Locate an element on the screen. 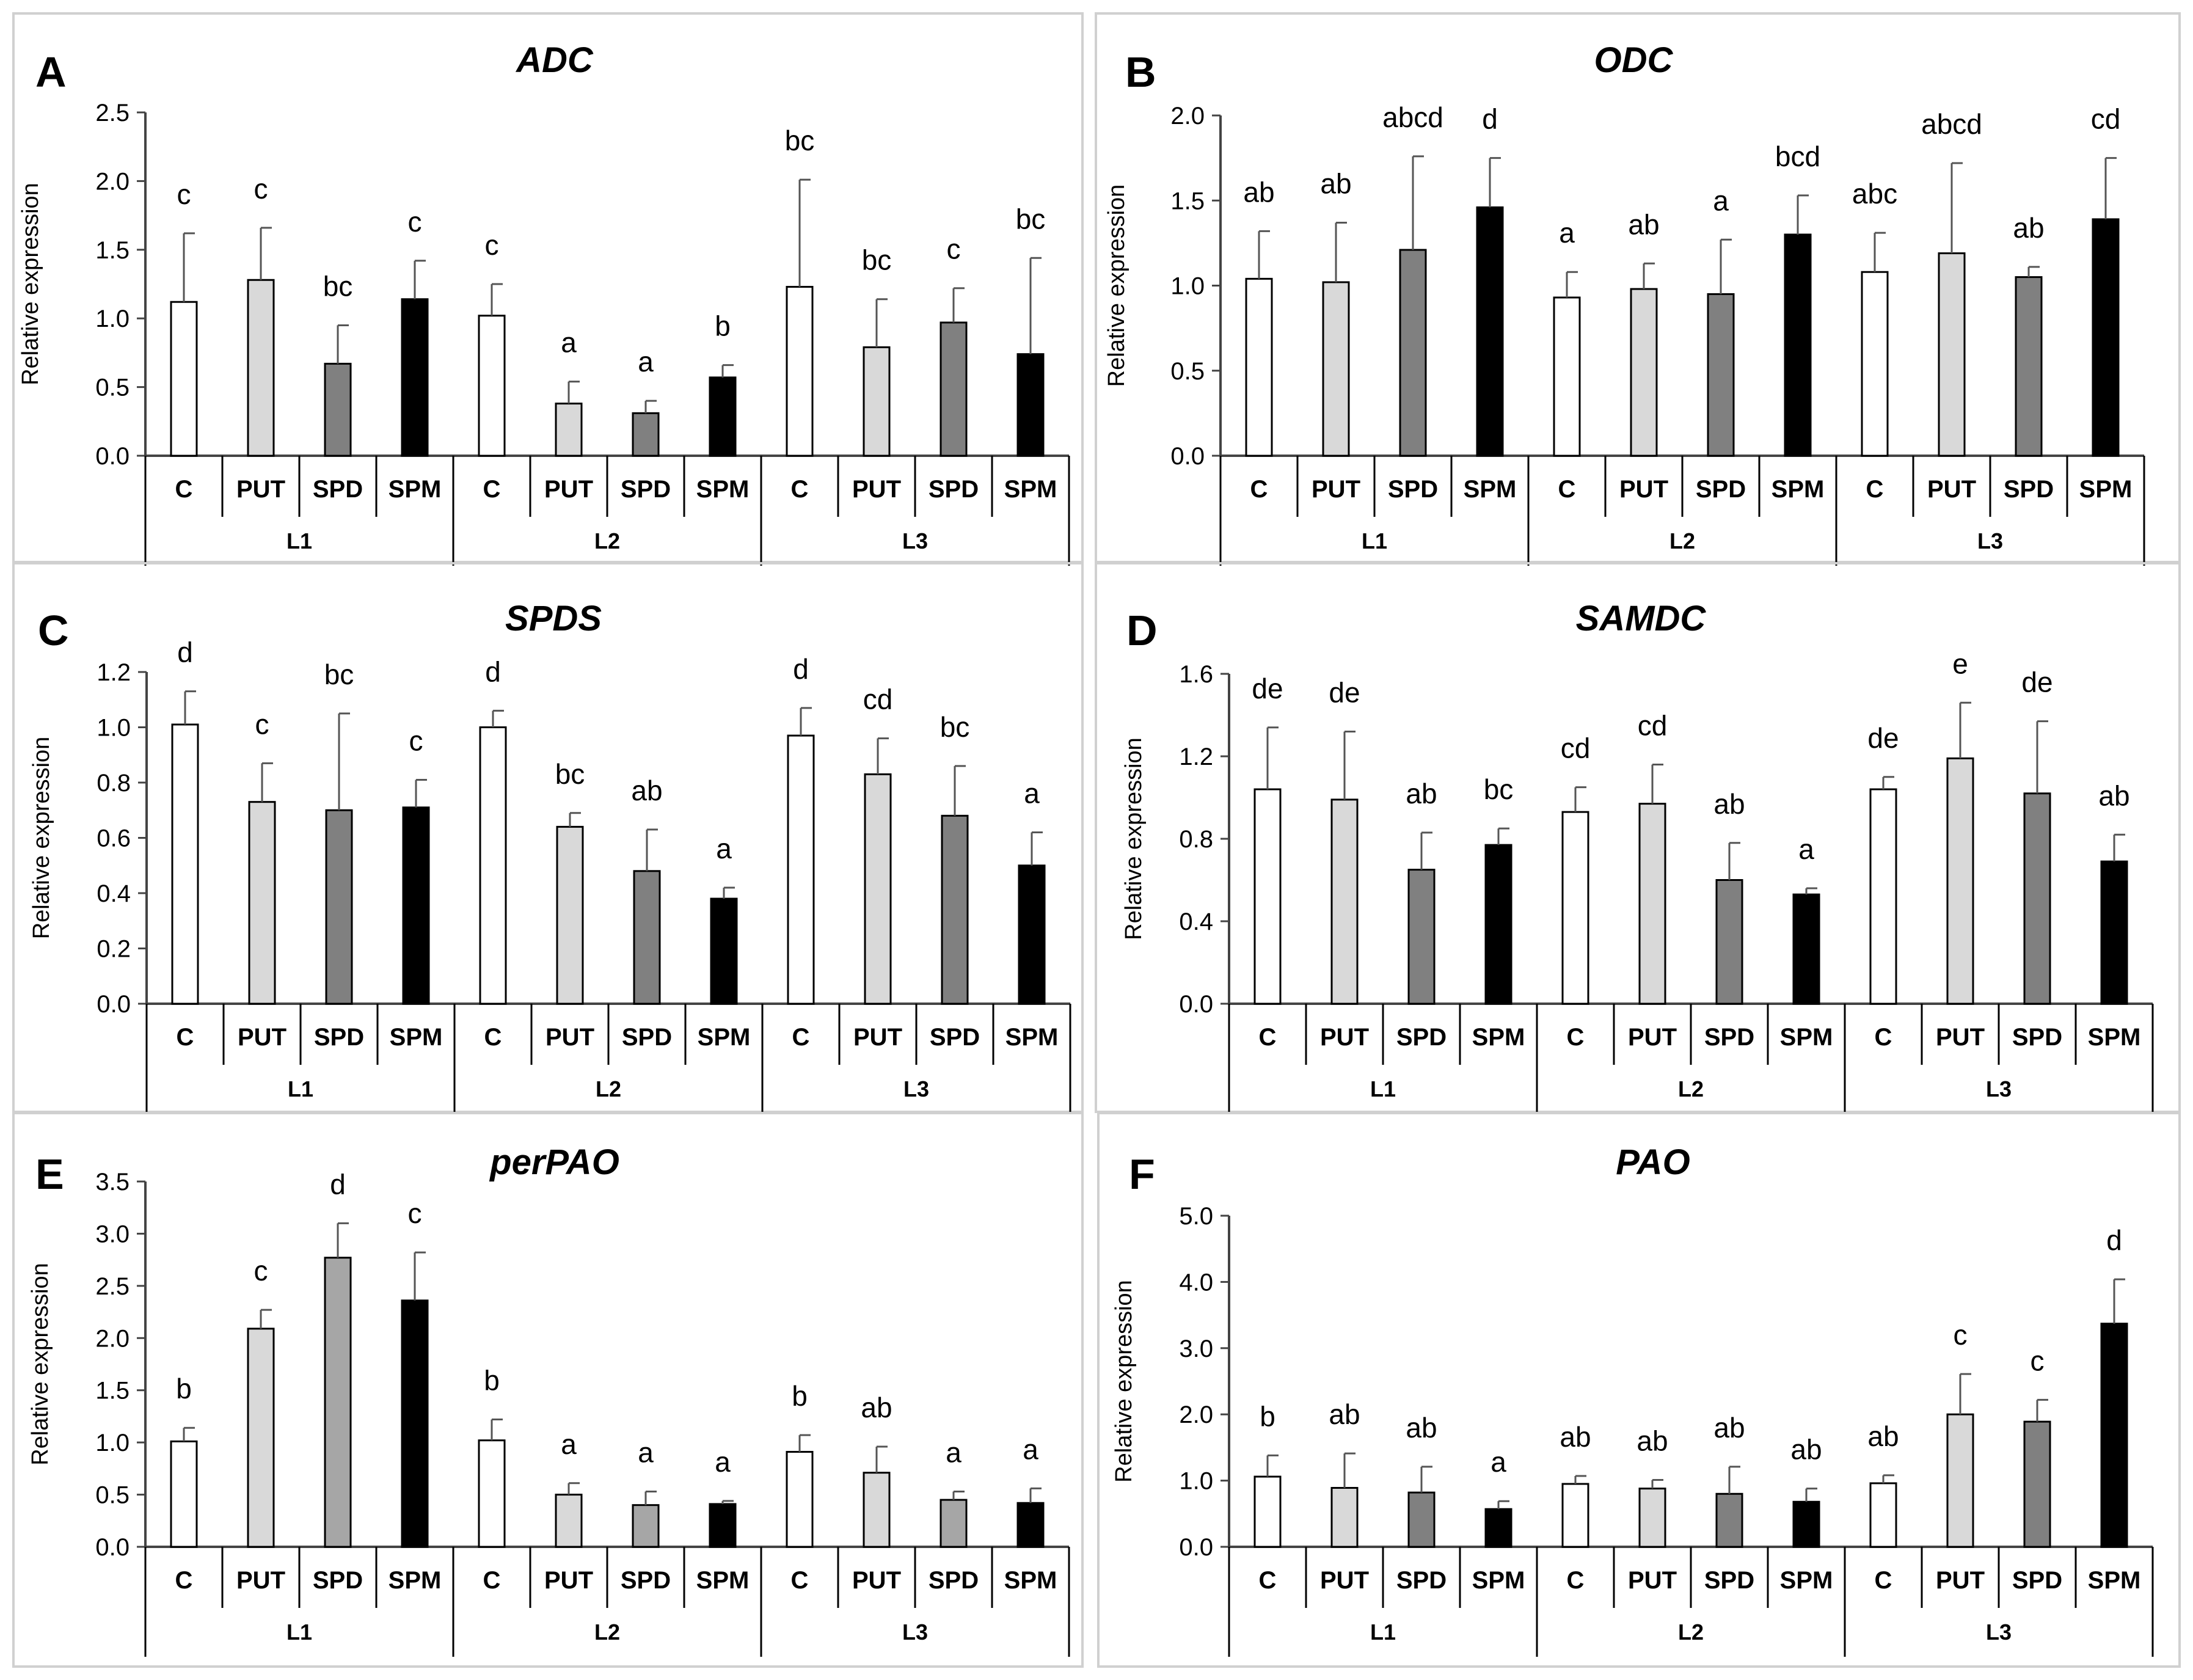 The width and height of the screenshot is (2193, 1680). bar-l1-spd is located at coordinates (338, 410).